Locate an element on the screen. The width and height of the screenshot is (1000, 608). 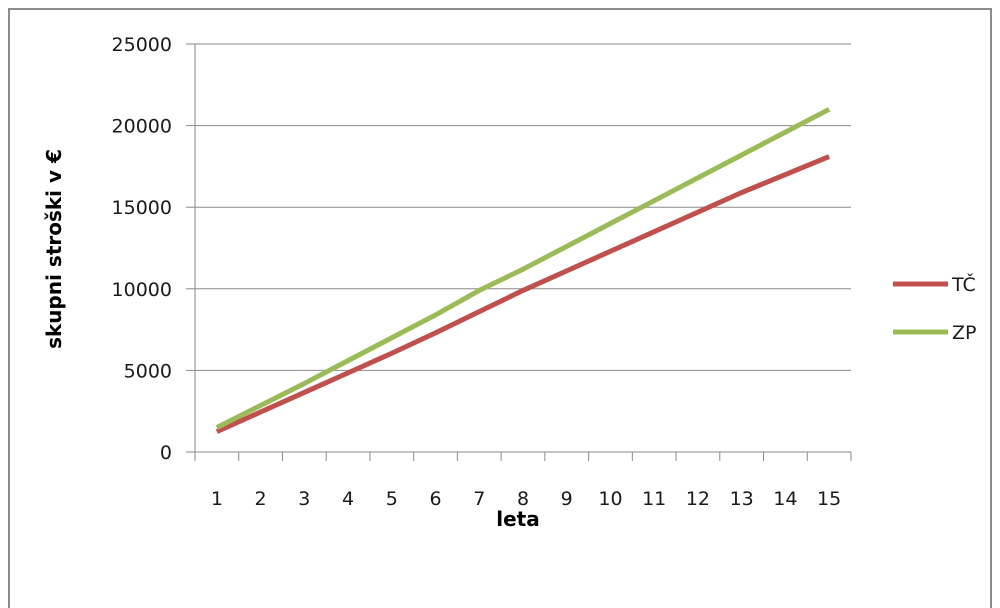
x-tick-label: 13 is located at coordinates (742, 499).